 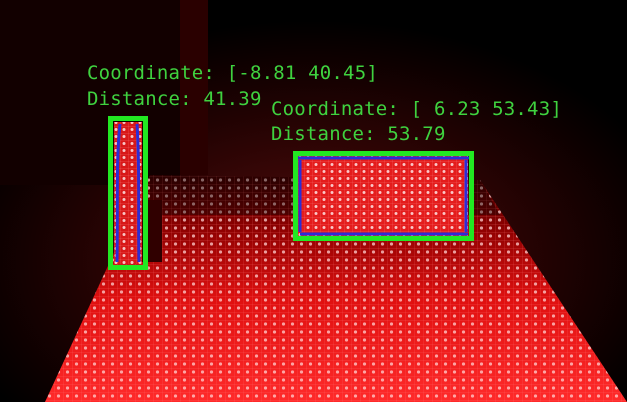 I want to click on right-object-texture, so click(x=383, y=196).